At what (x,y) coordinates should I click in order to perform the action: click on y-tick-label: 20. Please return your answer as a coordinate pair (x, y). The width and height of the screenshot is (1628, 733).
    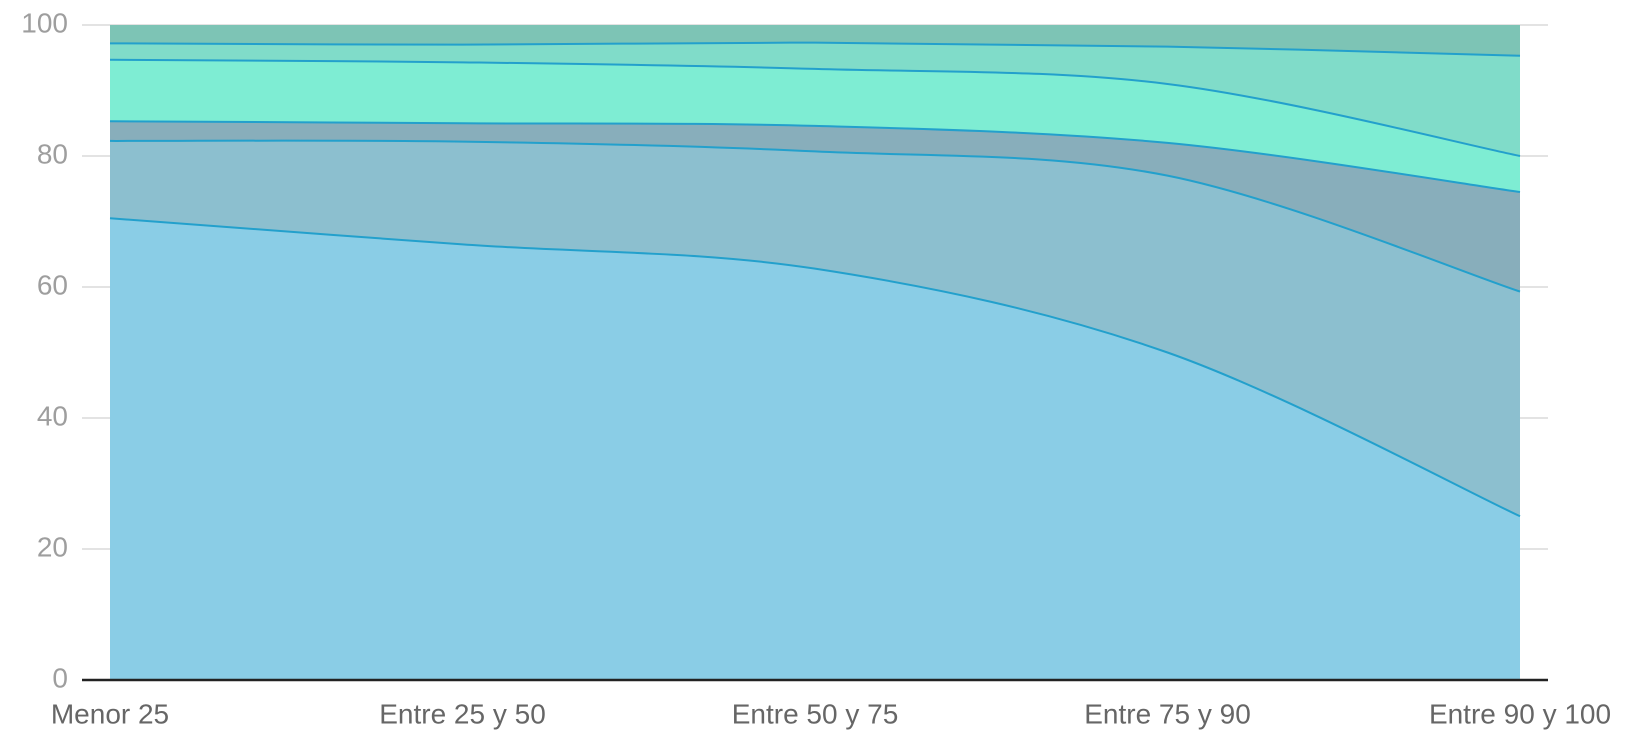
    Looking at the image, I should click on (52, 546).